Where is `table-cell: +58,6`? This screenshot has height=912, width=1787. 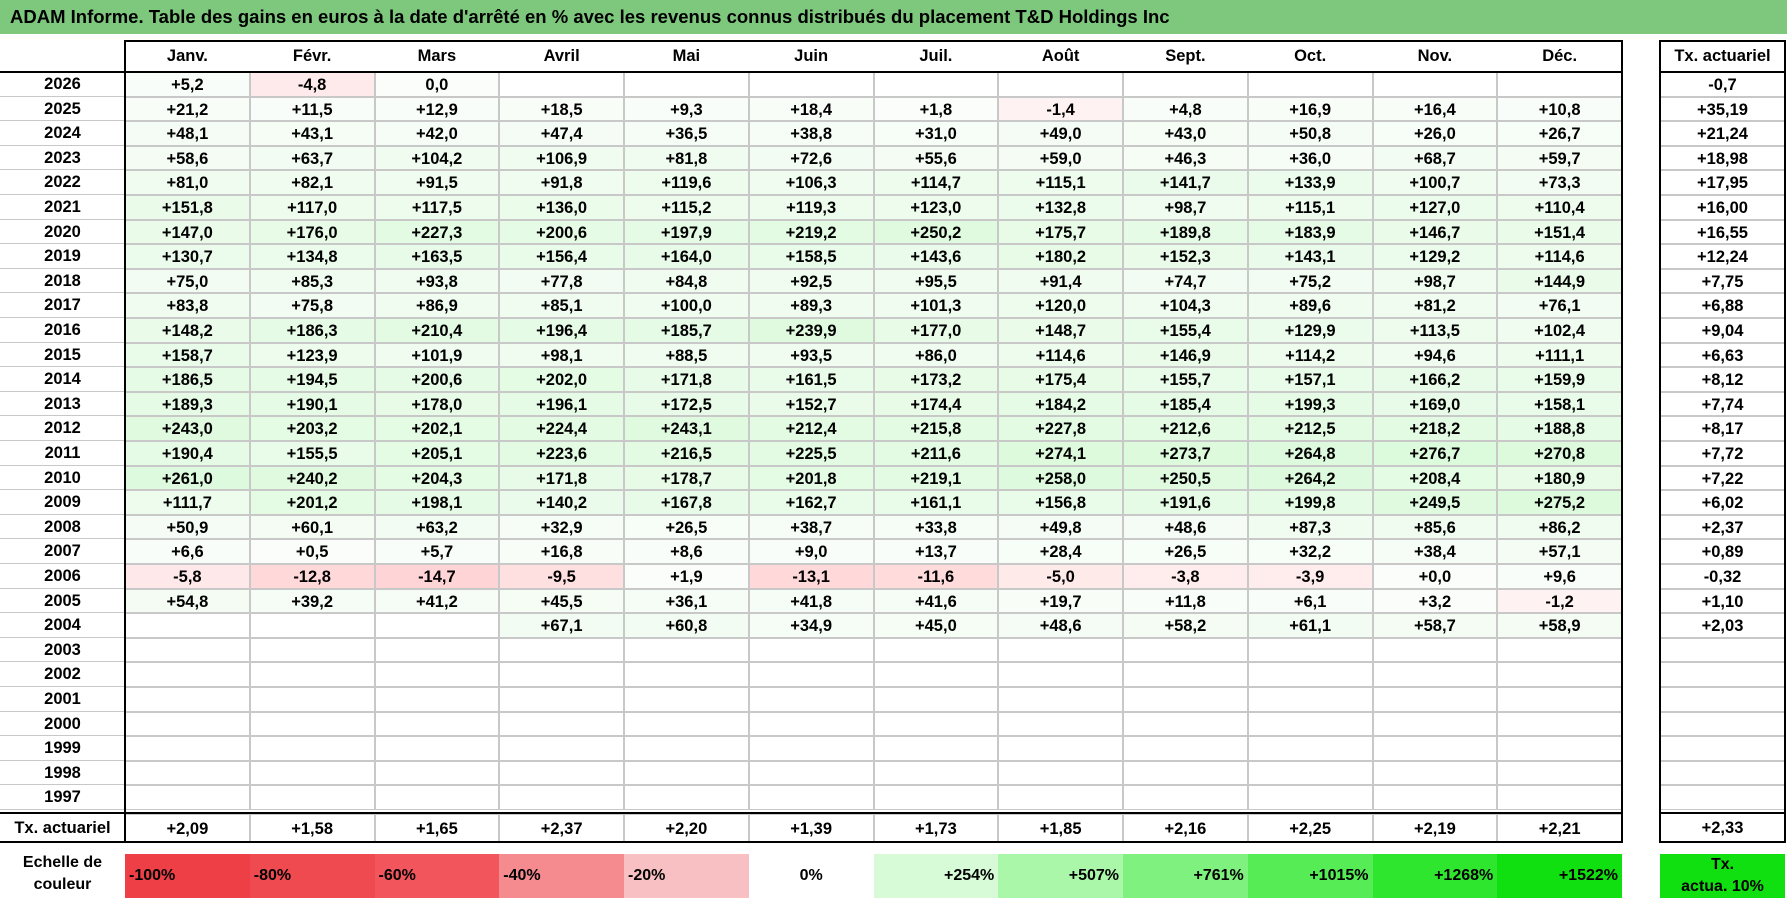
table-cell: +58,6 is located at coordinates (187, 158).